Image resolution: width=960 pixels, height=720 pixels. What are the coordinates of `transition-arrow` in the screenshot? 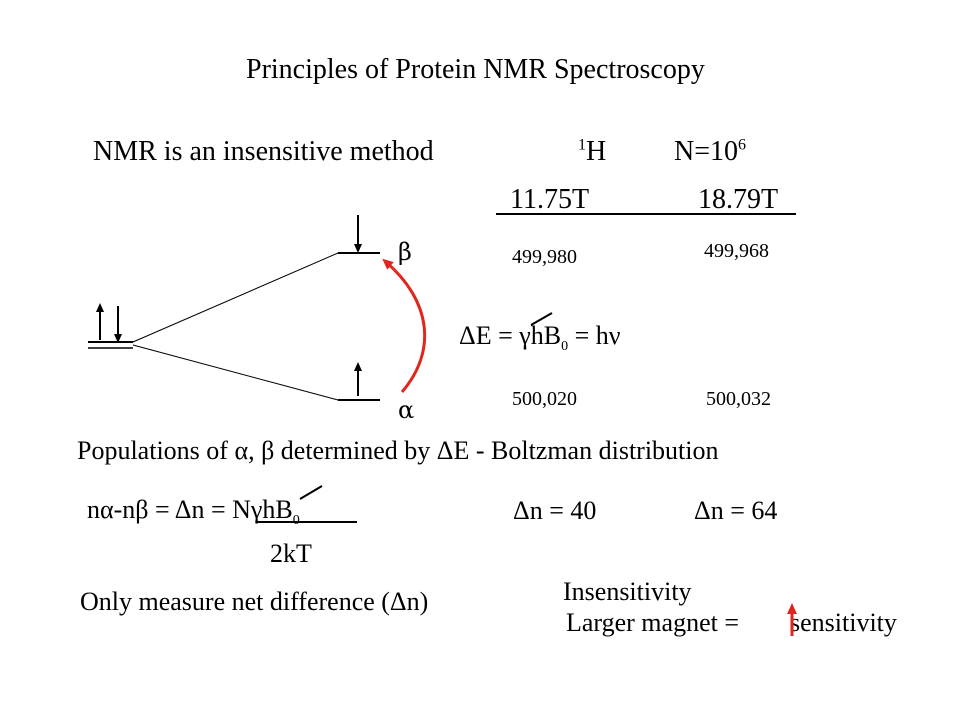 It's located at (404, 325).